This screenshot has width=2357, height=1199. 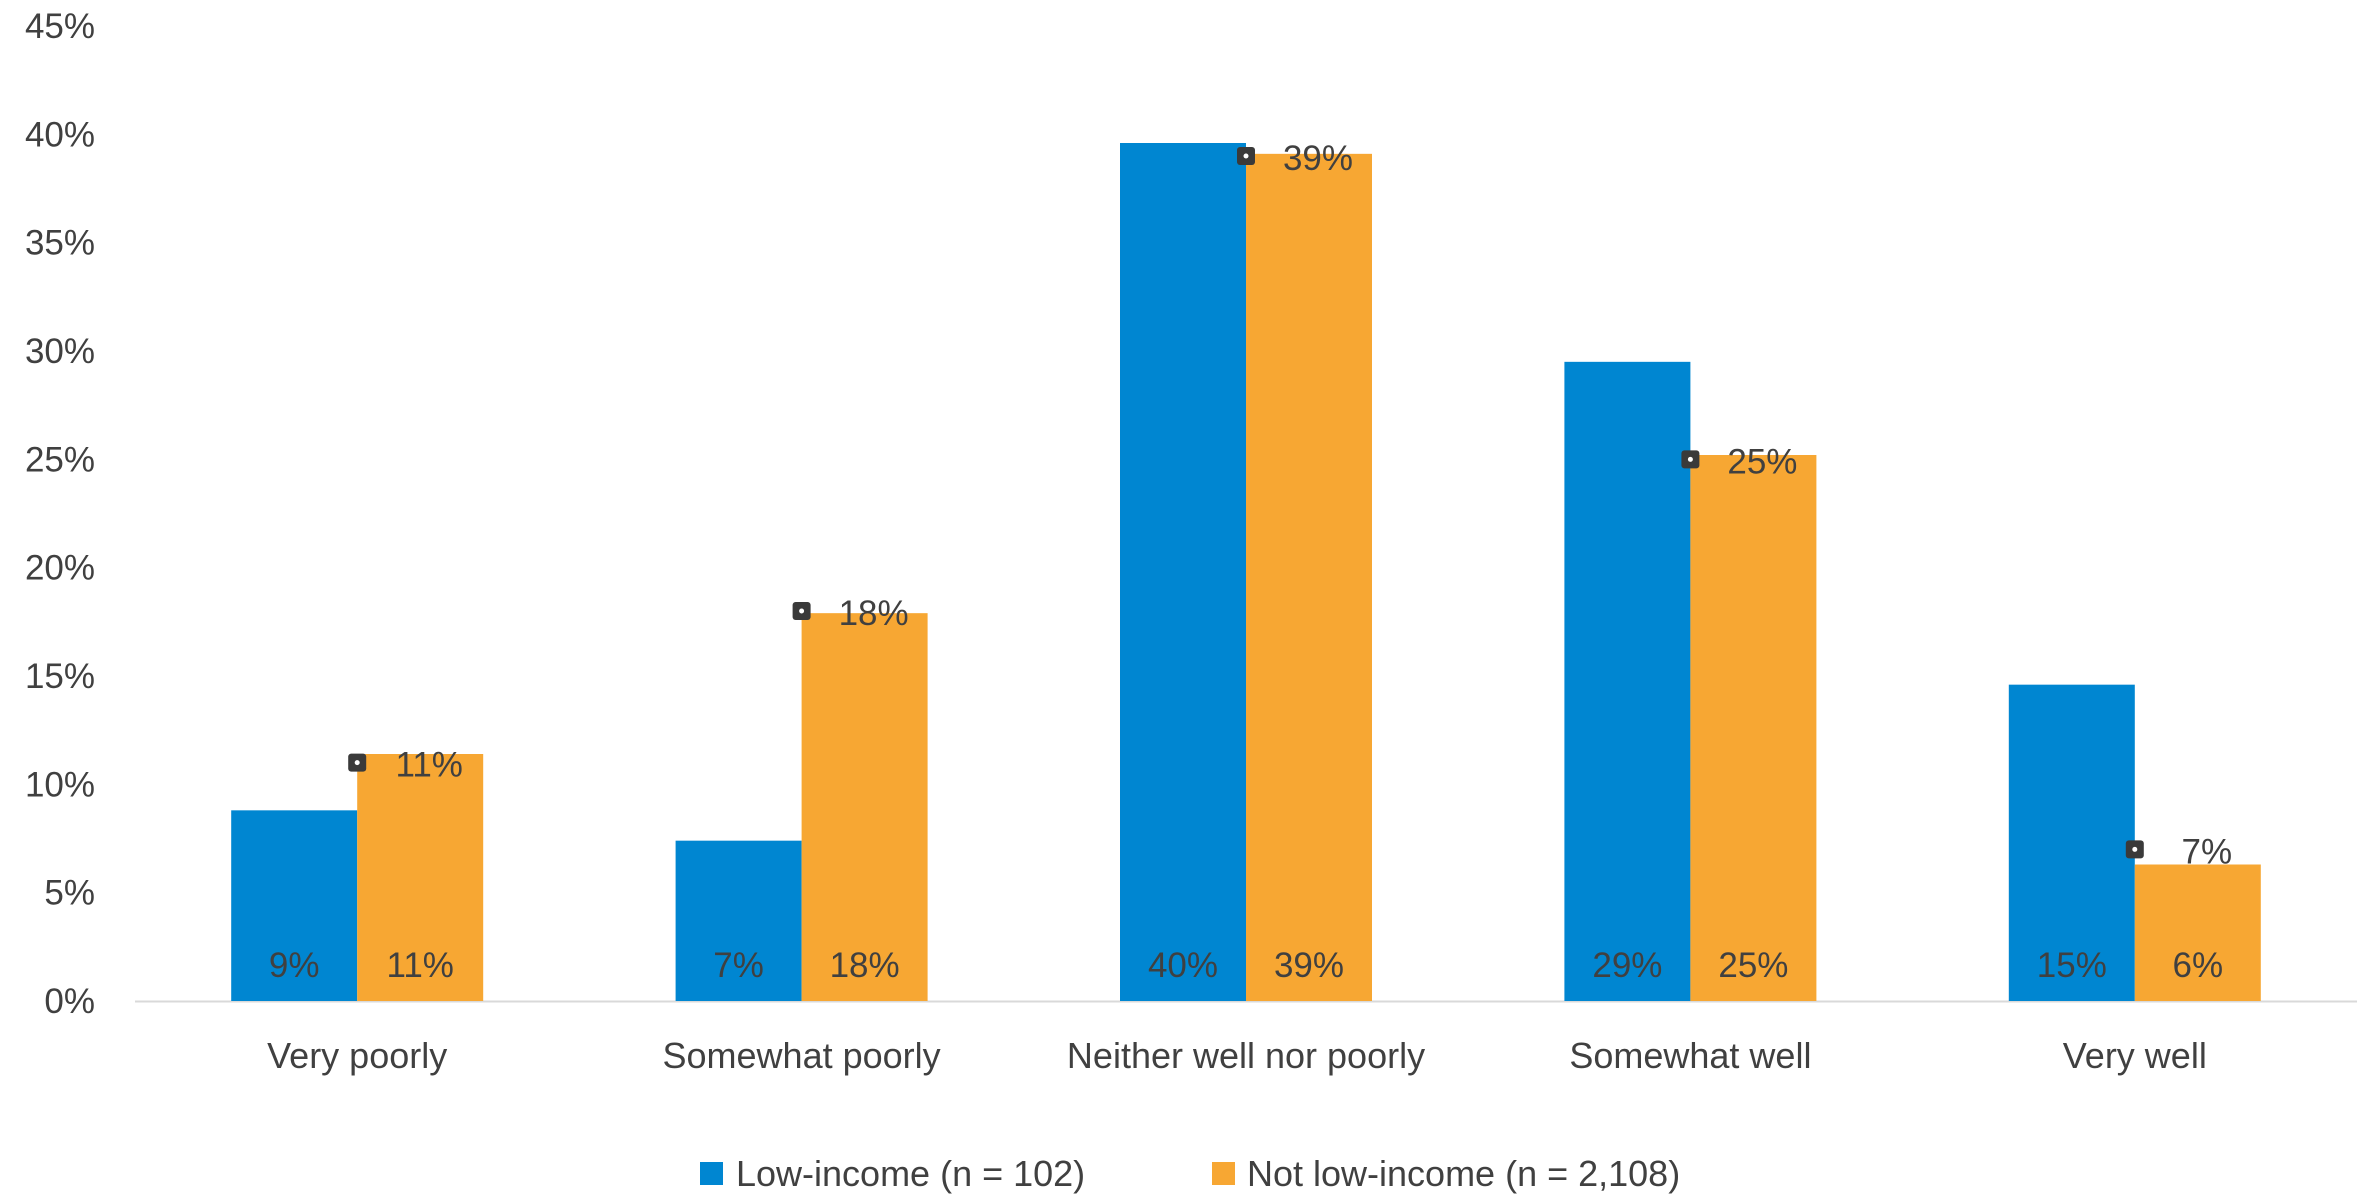 What do you see at coordinates (1318, 158) in the screenshot?
I see `marker-label: 39%` at bounding box center [1318, 158].